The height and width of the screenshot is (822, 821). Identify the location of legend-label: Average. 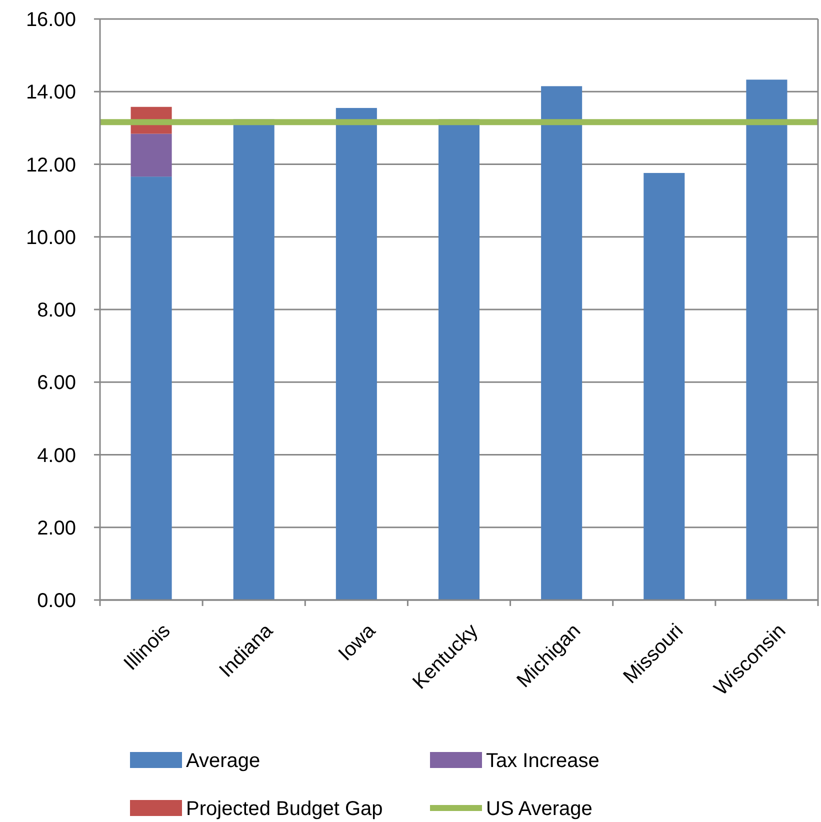
(223, 761).